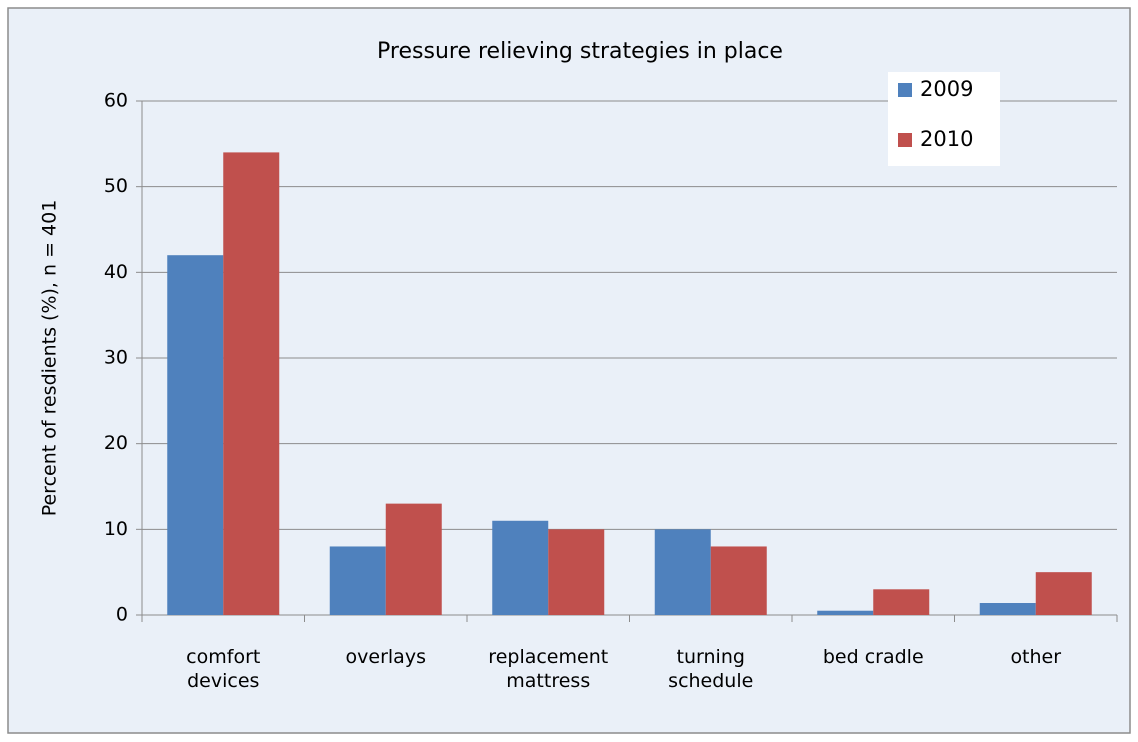  I want to click on x-tick-label: turning schedule, so click(711, 669).